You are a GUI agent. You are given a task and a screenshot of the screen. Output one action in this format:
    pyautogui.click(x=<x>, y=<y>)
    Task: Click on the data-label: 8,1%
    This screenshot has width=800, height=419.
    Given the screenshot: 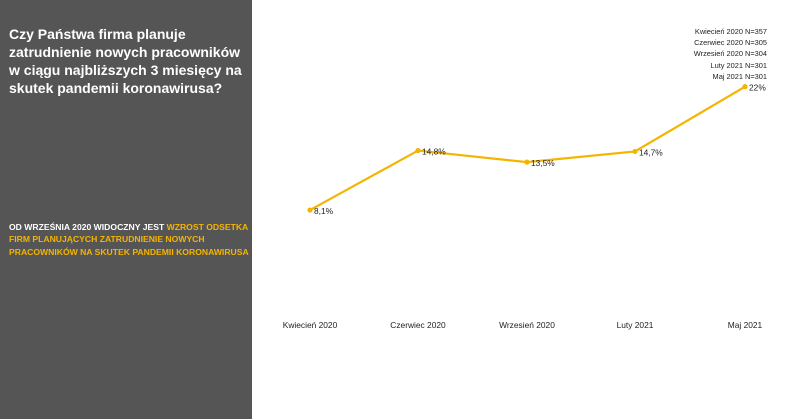 What is the action you would take?
    pyautogui.click(x=324, y=211)
    